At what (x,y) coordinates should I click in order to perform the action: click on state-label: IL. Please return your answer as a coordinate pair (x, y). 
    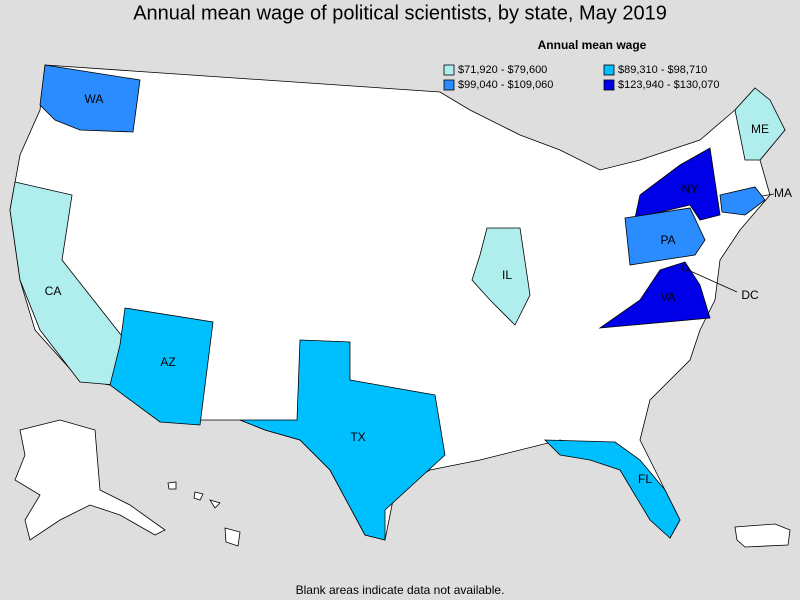
    Looking at the image, I should click on (507, 275).